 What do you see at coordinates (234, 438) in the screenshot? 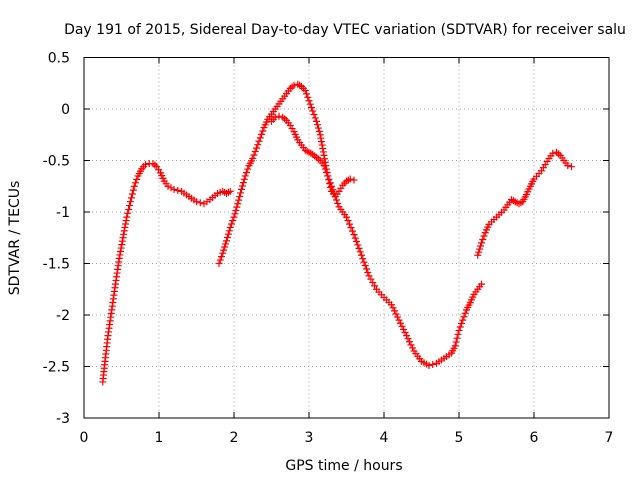
I see `x-tick-label: 2` at bounding box center [234, 438].